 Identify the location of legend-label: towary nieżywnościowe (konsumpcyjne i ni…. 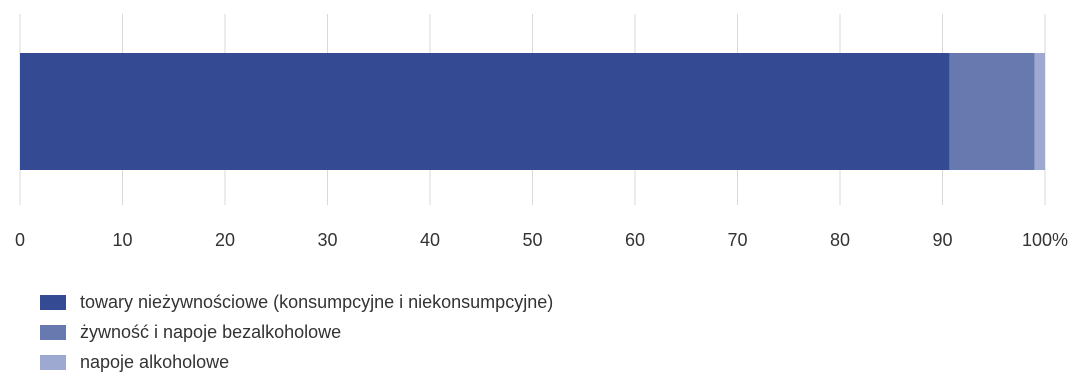
(317, 301).